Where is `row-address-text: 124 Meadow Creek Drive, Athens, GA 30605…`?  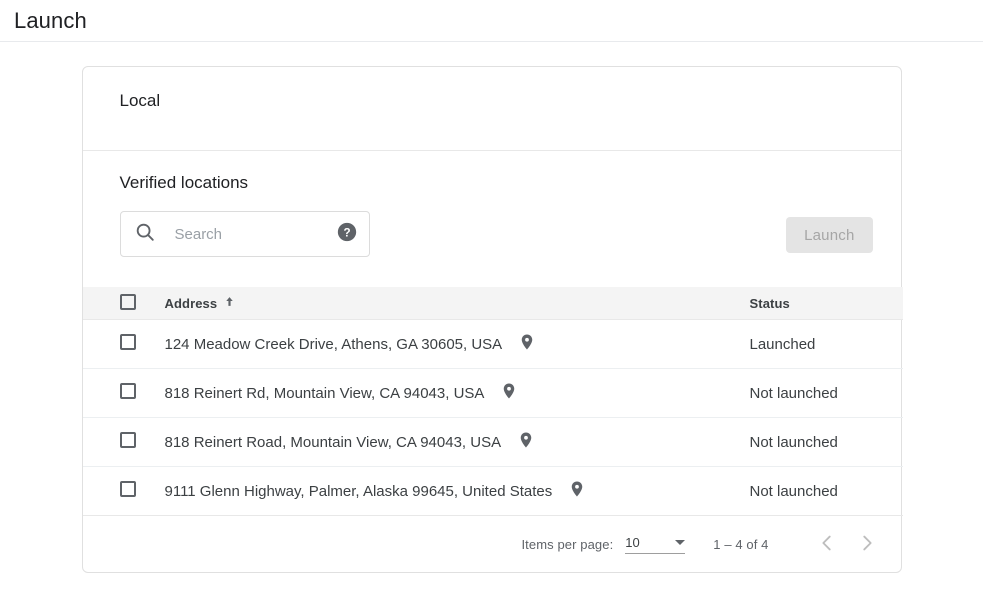
row-address-text: 124 Meadow Creek Drive, Athens, GA 30605… is located at coordinates (333, 344).